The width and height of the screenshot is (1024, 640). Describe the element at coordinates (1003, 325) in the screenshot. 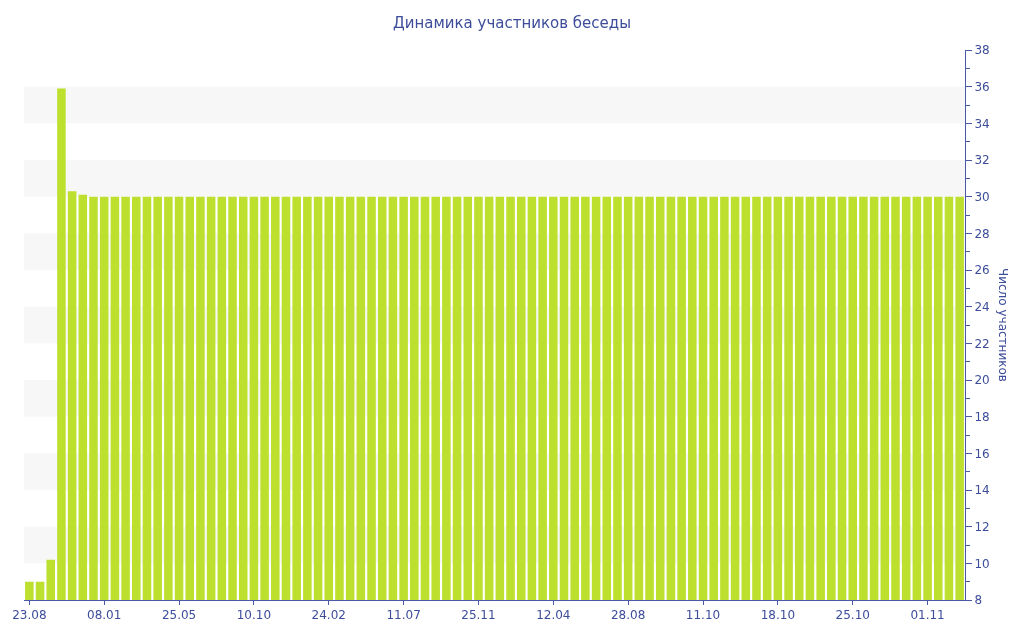

I see `y-axis-title: Число участников` at that location.